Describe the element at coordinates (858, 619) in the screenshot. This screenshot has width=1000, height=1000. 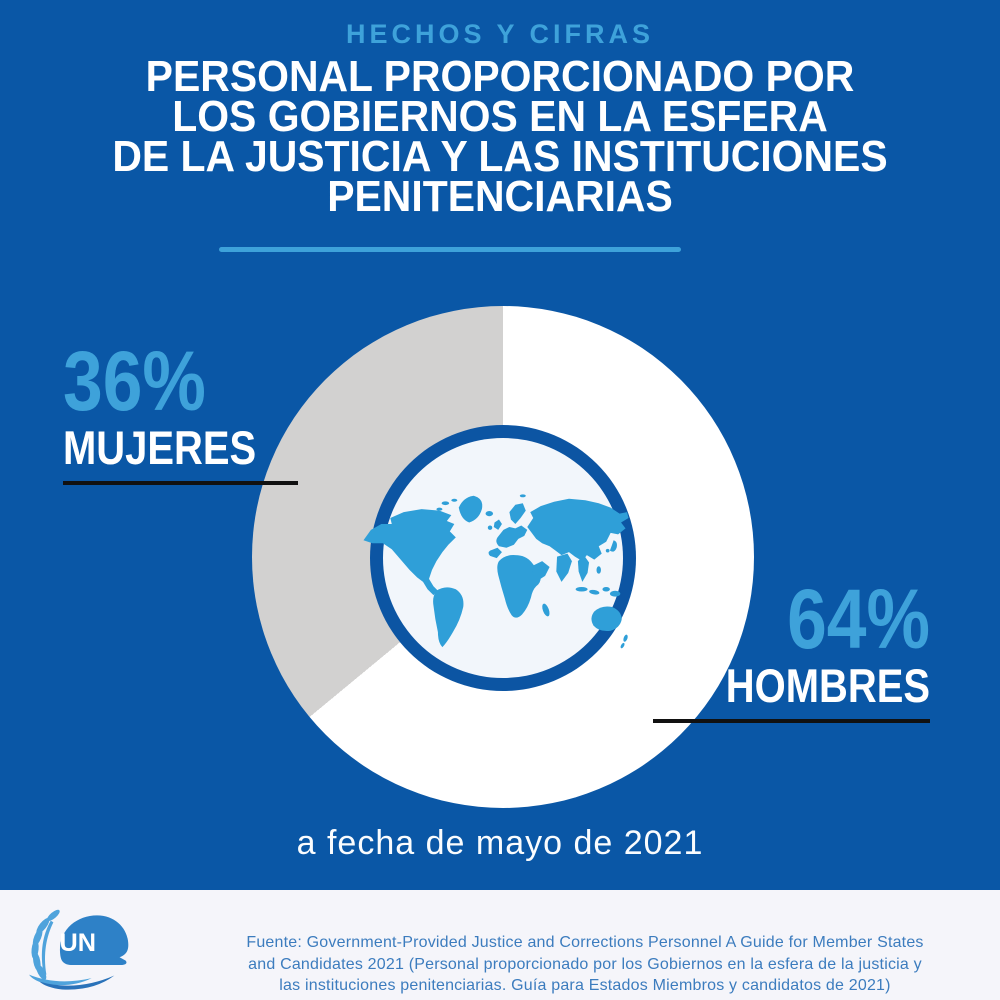
I see `men-percent: 64%` at that location.